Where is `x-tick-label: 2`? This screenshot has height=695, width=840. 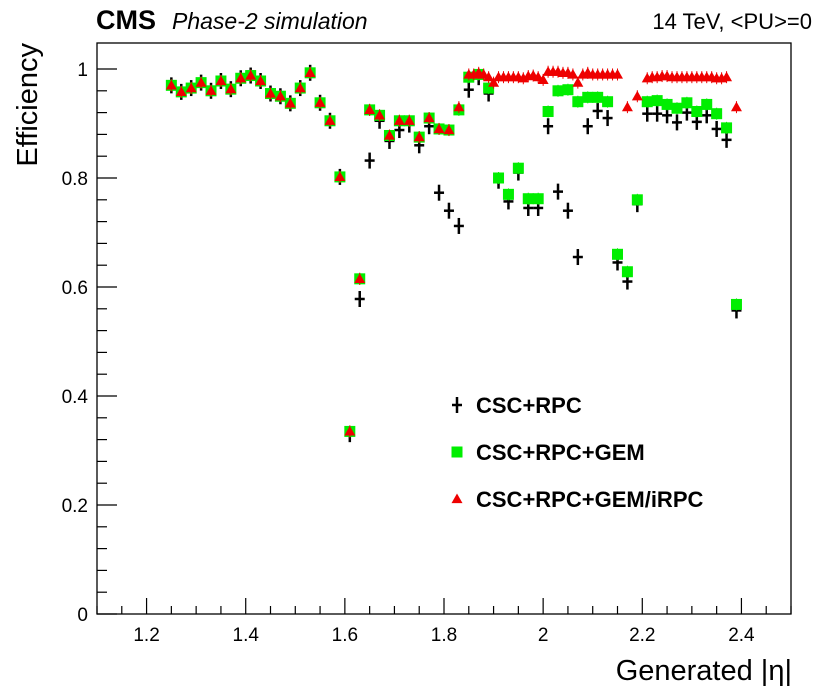 x-tick-label: 2 is located at coordinates (543, 635).